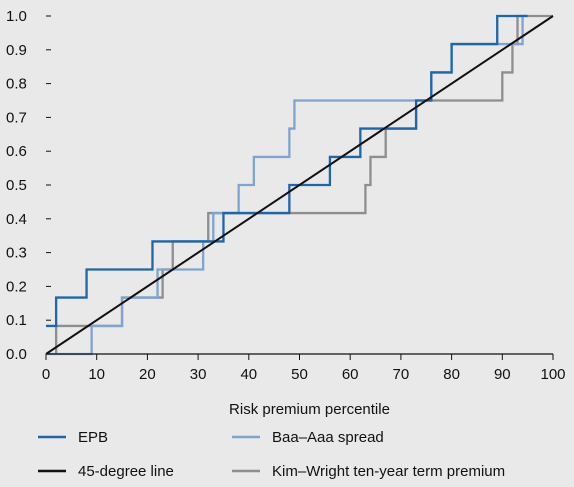 The height and width of the screenshot is (487, 574). I want to click on y-tick-label: 0.8, so click(16, 84).